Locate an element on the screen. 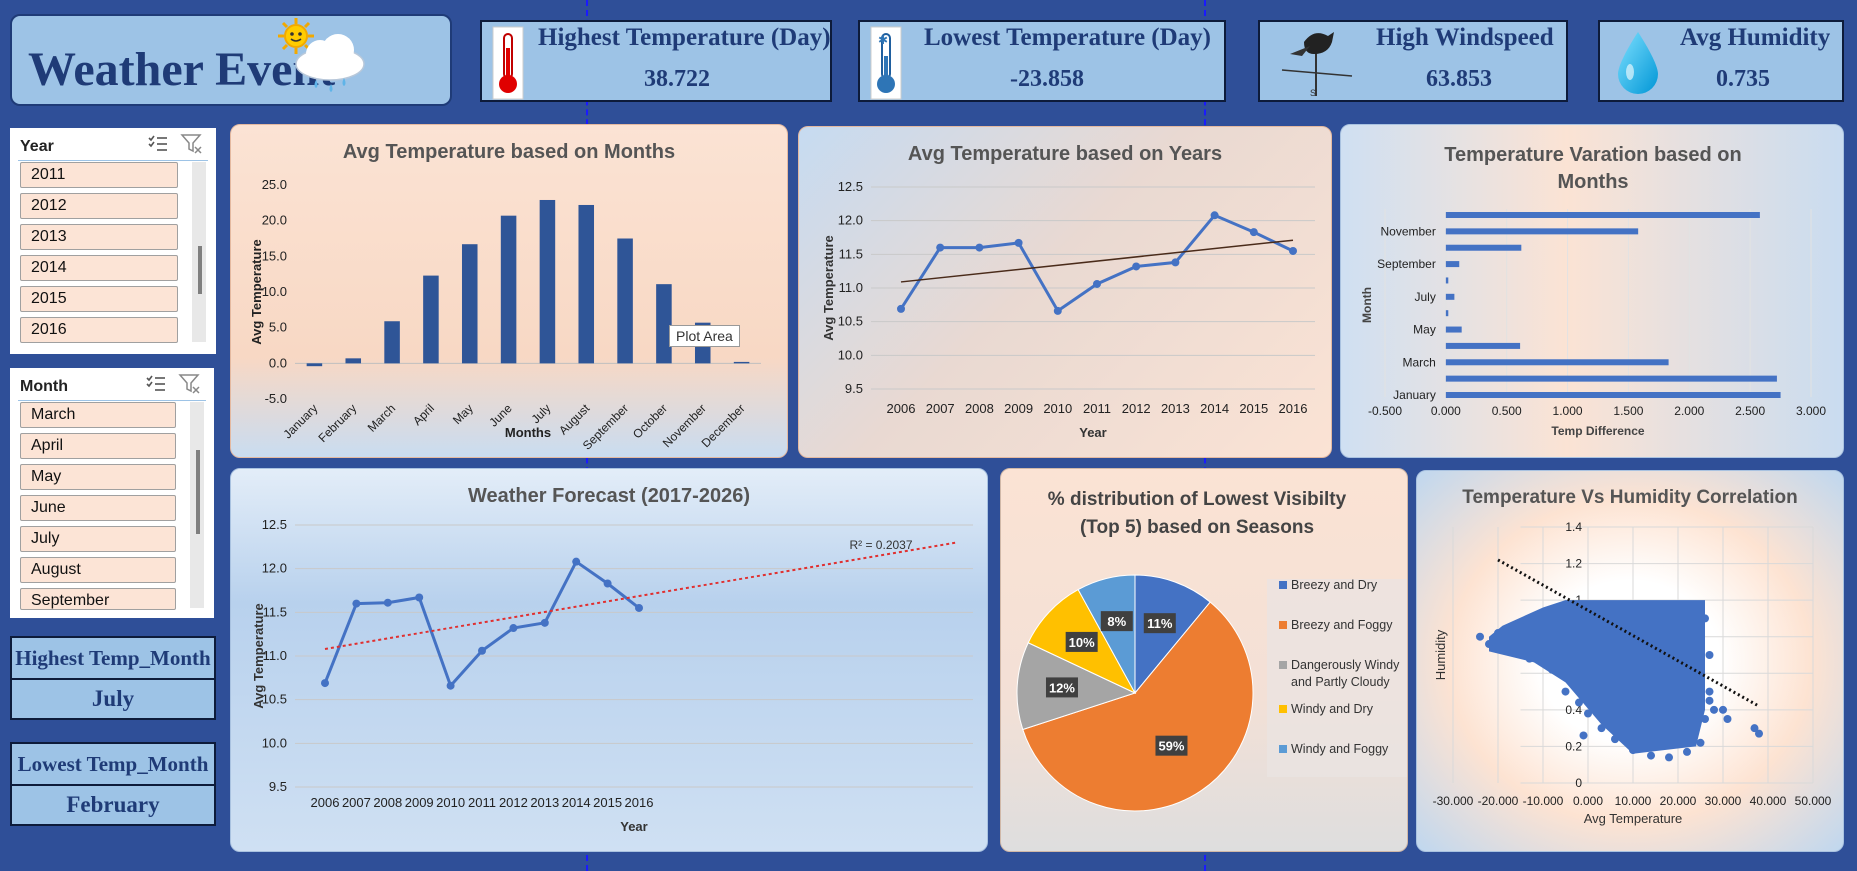 Image resolution: width=1857 pixels, height=871 pixels. legend-label: Windy and Foggy is located at coordinates (1340, 749).